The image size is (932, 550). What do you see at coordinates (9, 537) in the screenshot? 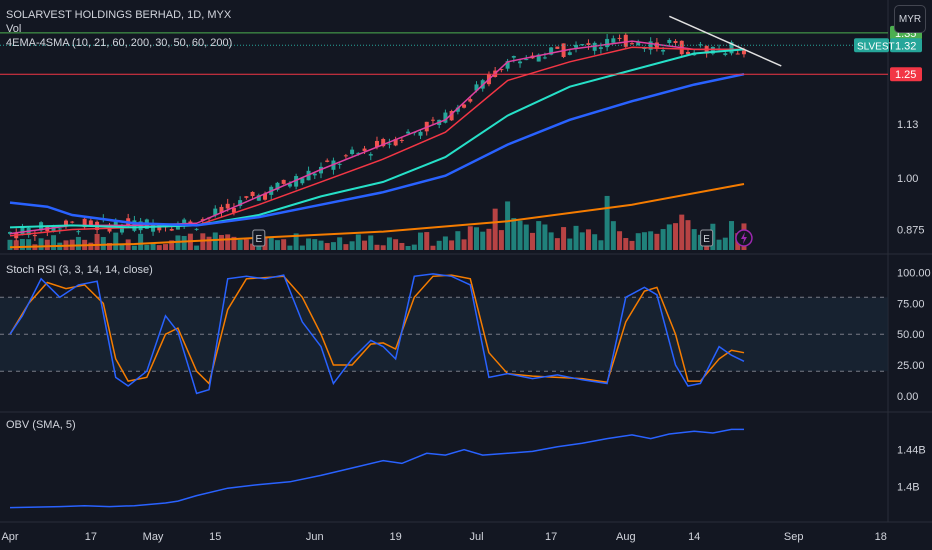
I see `time-axis-tick: Apr` at bounding box center [9, 537].